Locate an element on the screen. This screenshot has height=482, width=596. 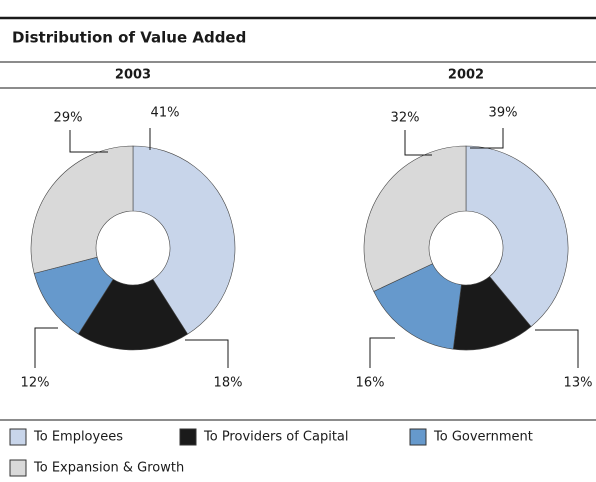
data-label: 18% is located at coordinates (228, 383).